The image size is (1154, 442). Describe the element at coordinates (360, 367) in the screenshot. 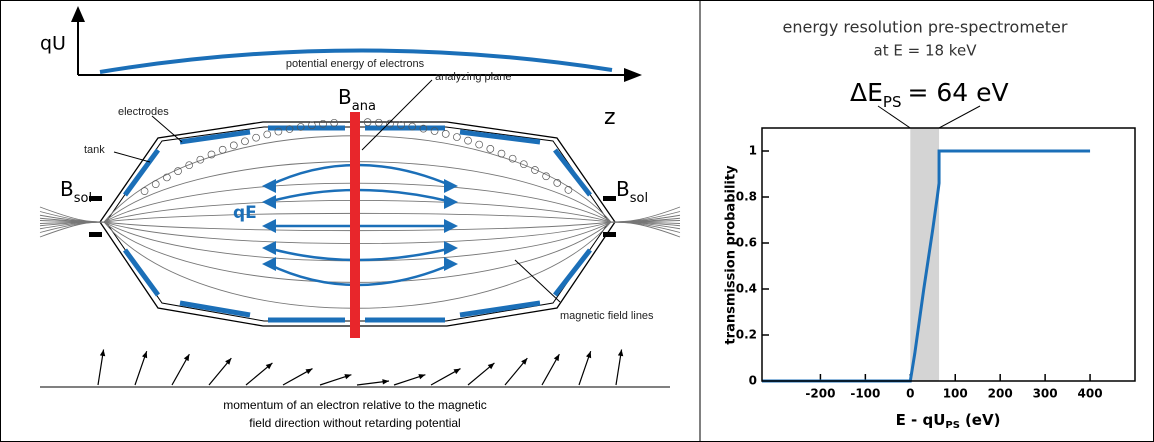

I see `momentum-arrows` at that location.